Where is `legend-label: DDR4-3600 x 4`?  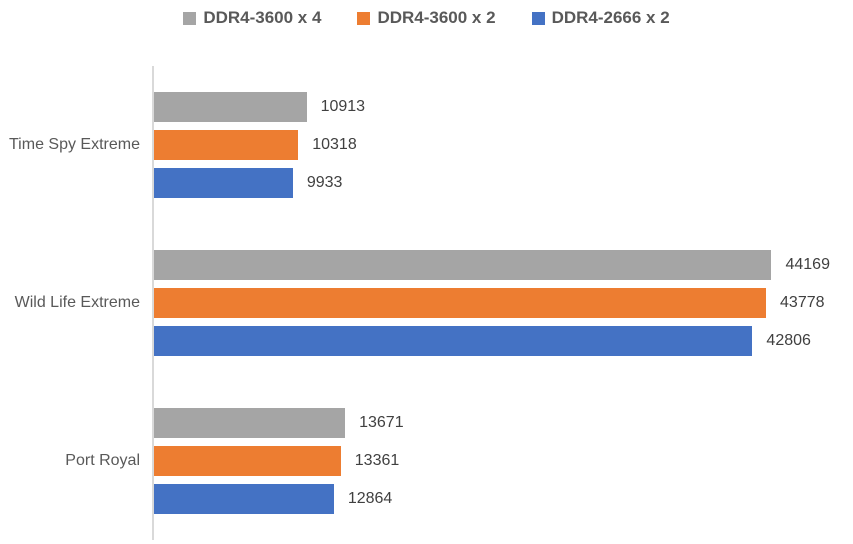
legend-label: DDR4-3600 x 4 is located at coordinates (262, 17).